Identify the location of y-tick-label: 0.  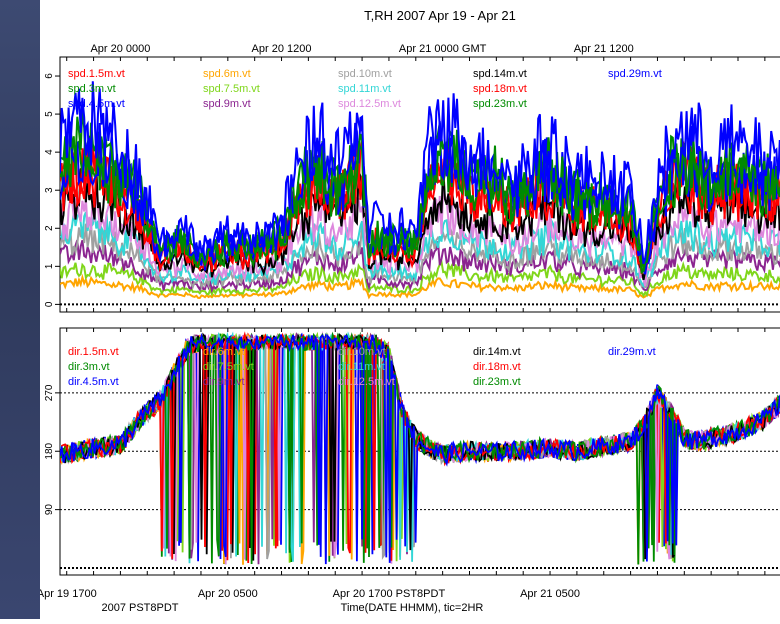
(49, 304).